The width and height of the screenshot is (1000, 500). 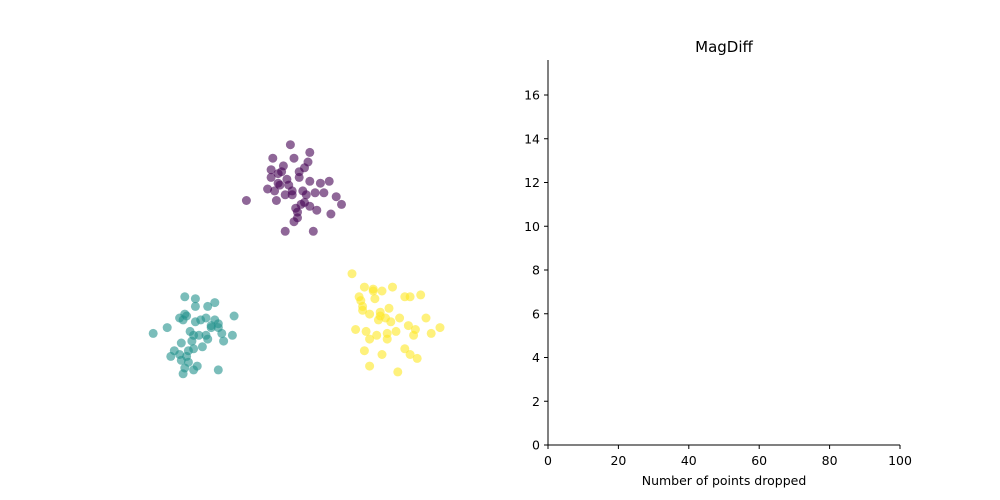 I want to click on x-axis-ticks: 0 20 40 60 80 100, so click(x=728, y=456).